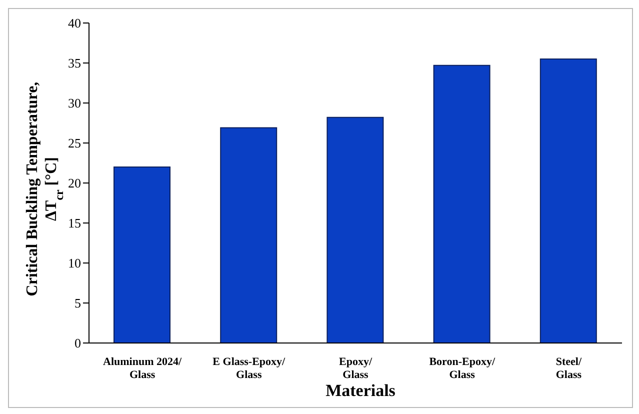 This screenshot has height=414, width=639. Describe the element at coordinates (74, 183) in the screenshot. I see `y-tick-label: 20` at that location.